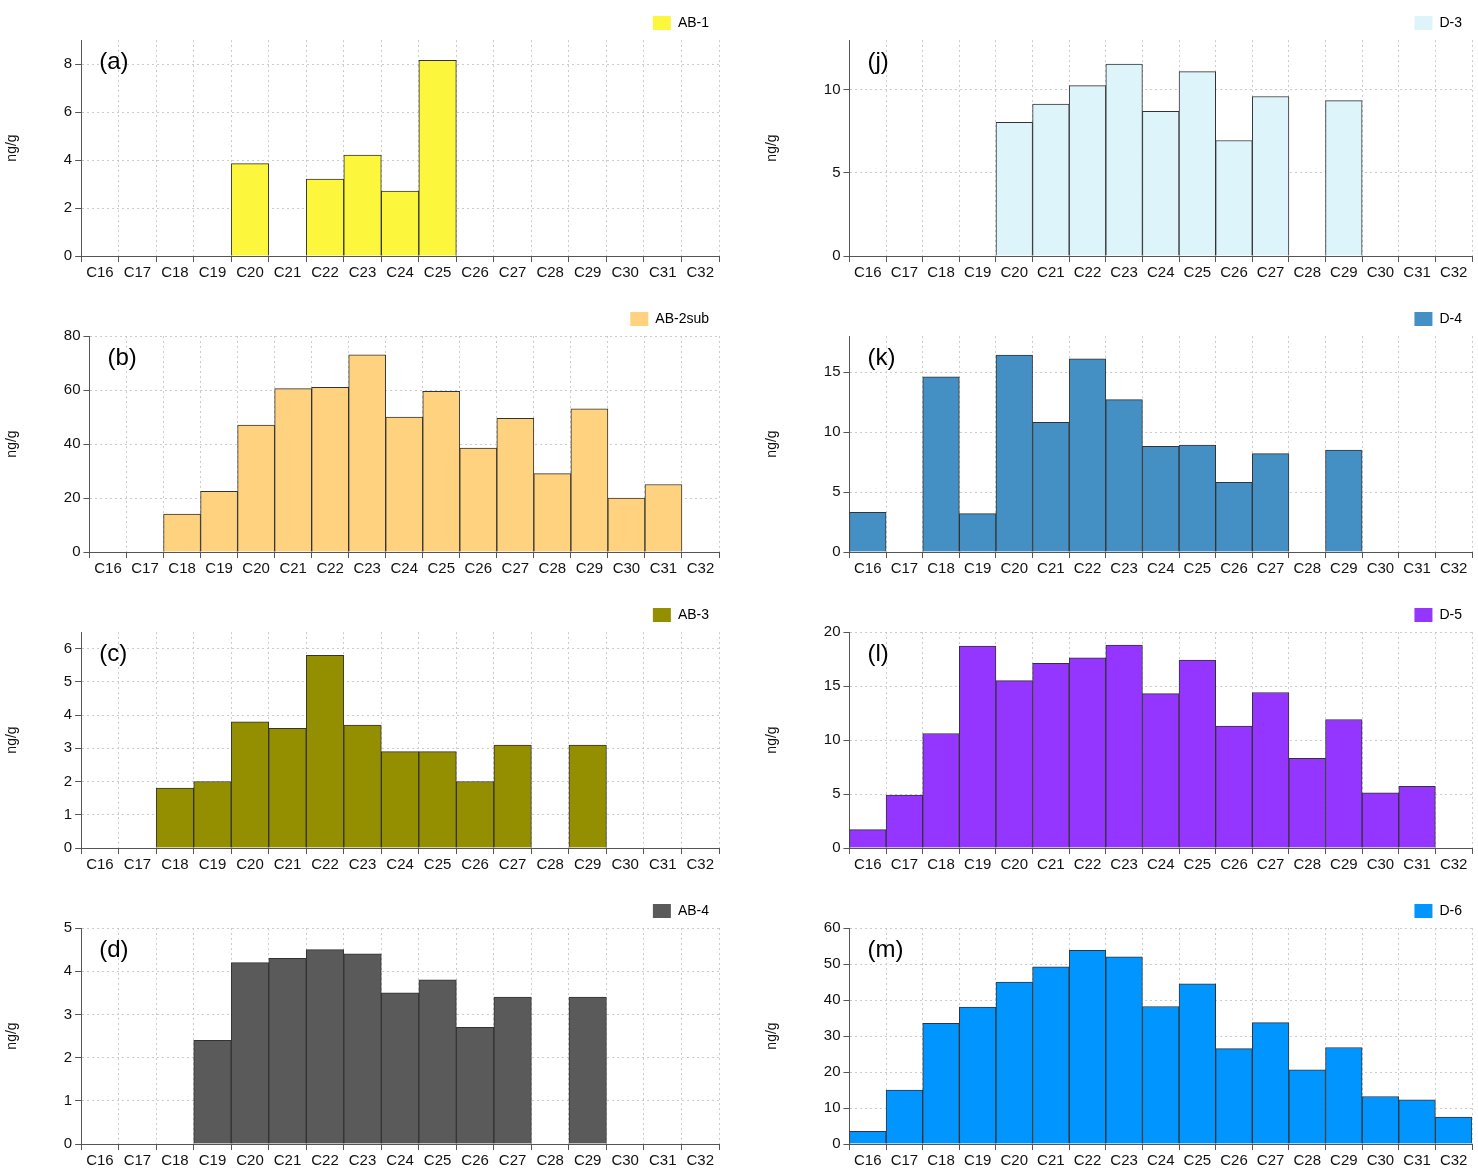 The width and height of the screenshot is (1478, 1176). What do you see at coordinates (682, 317) in the screenshot?
I see `legend-label: AB-2sub` at bounding box center [682, 317].